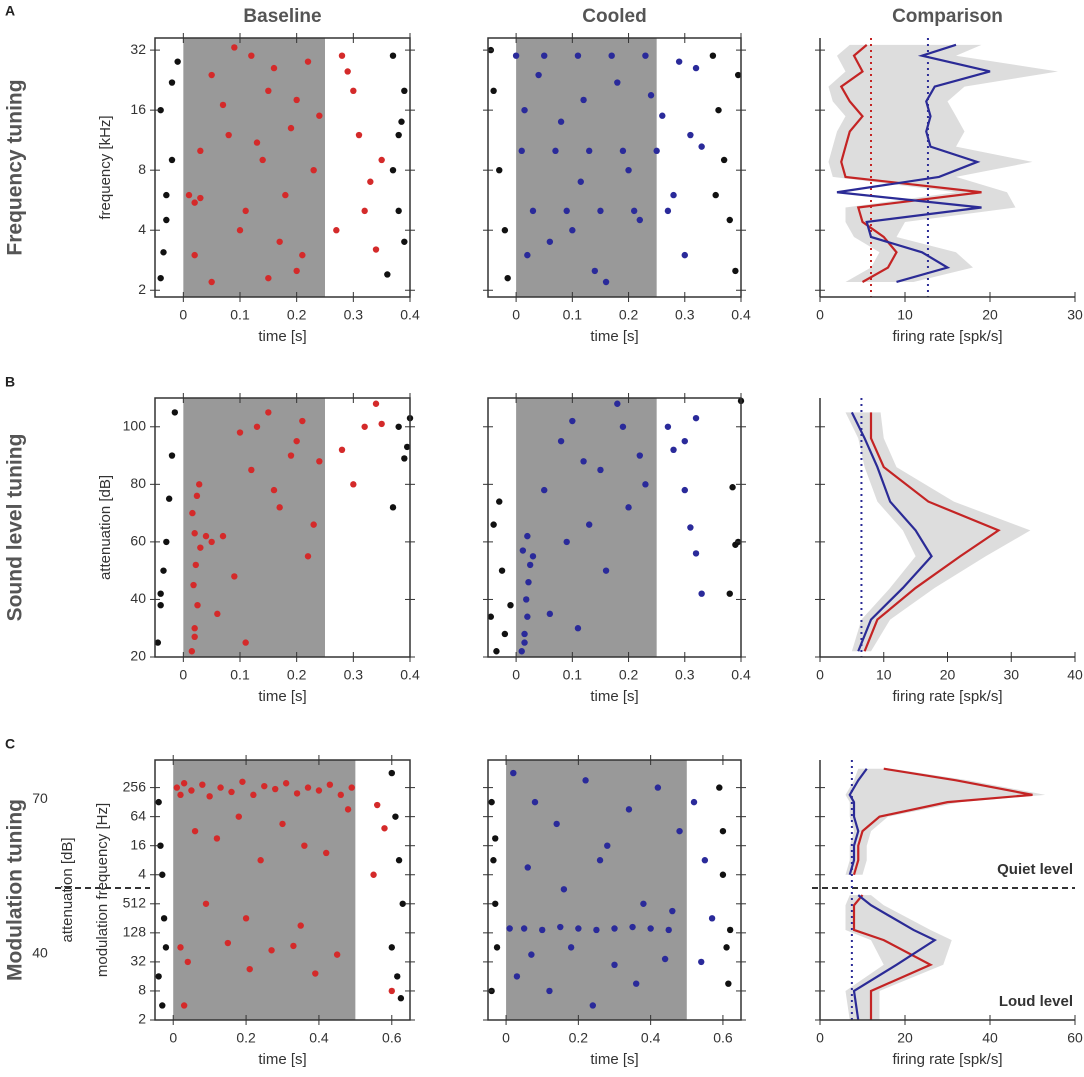 This screenshot has width=1084, height=1077. Describe the element at coordinates (105, 527) in the screenshot. I see `y-axis-label: attenuation [dB]` at that location.